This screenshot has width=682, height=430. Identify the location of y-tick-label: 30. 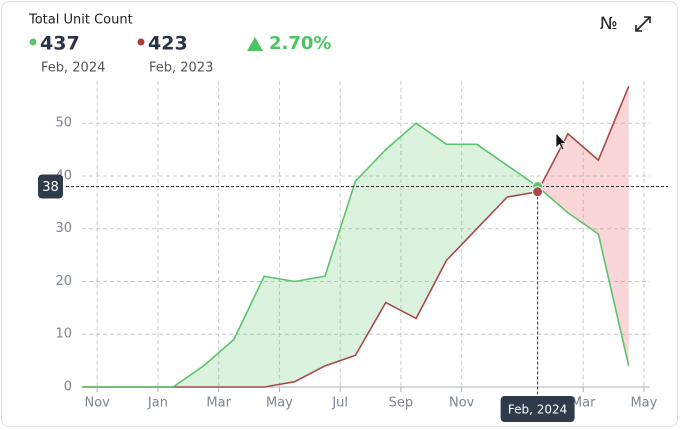
(63, 228).